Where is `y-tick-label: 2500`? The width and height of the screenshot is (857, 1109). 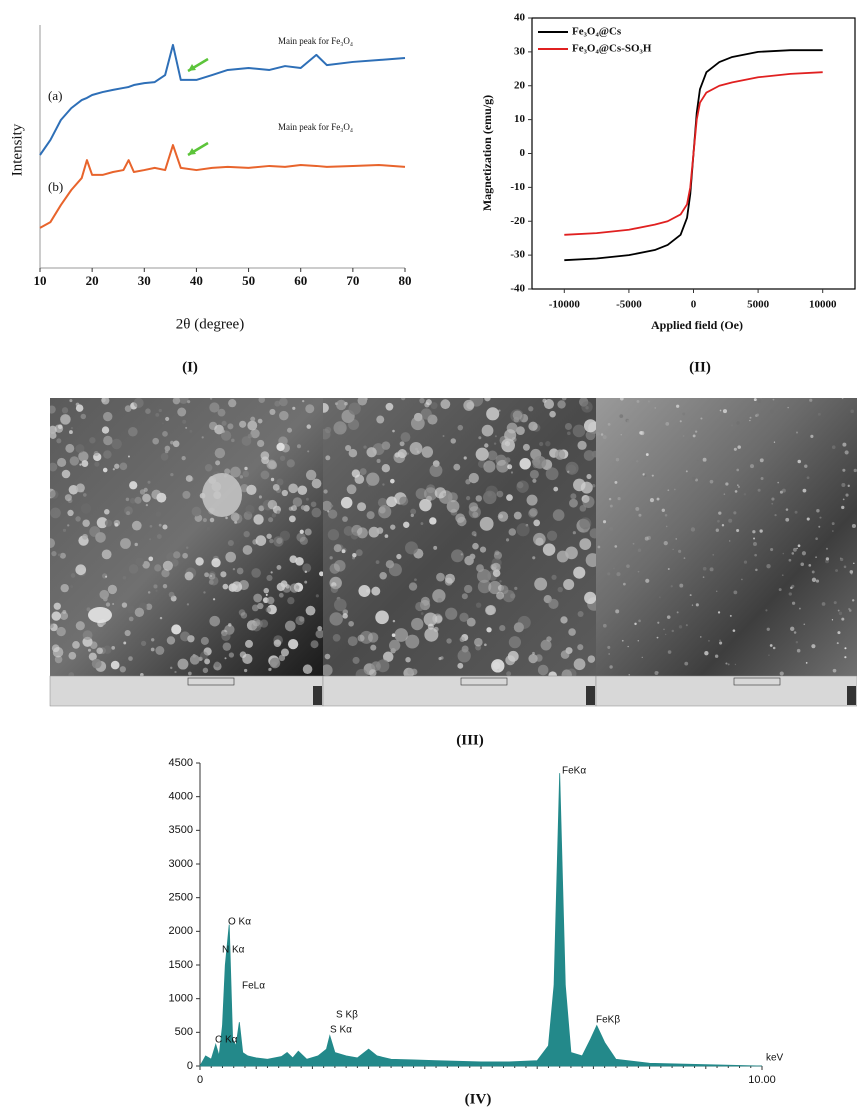 y-tick-label: 2500 is located at coordinates (181, 898).